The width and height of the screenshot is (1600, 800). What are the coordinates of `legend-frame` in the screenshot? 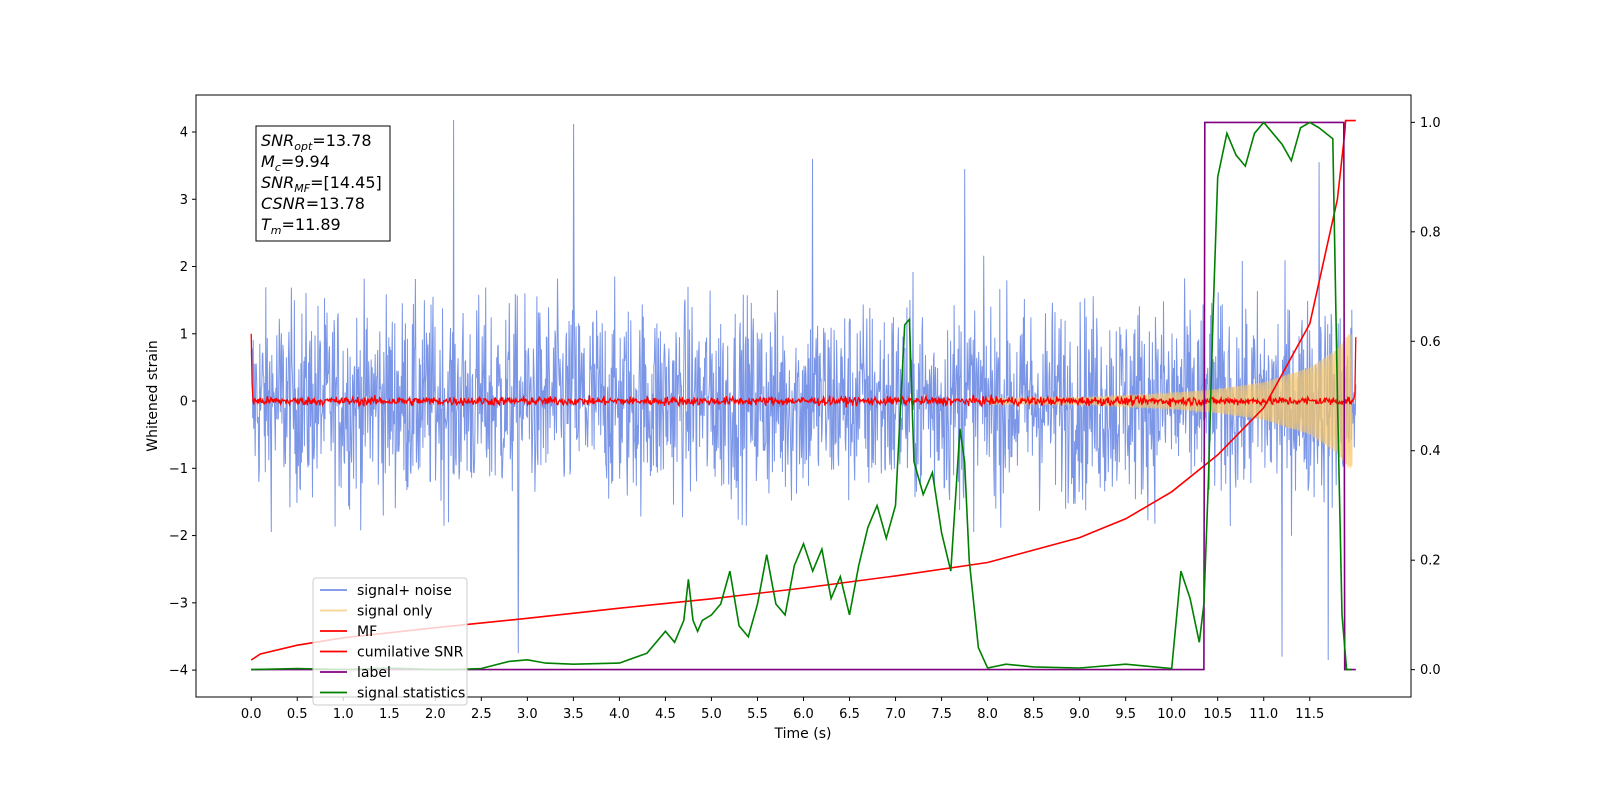 It's located at (390, 641).